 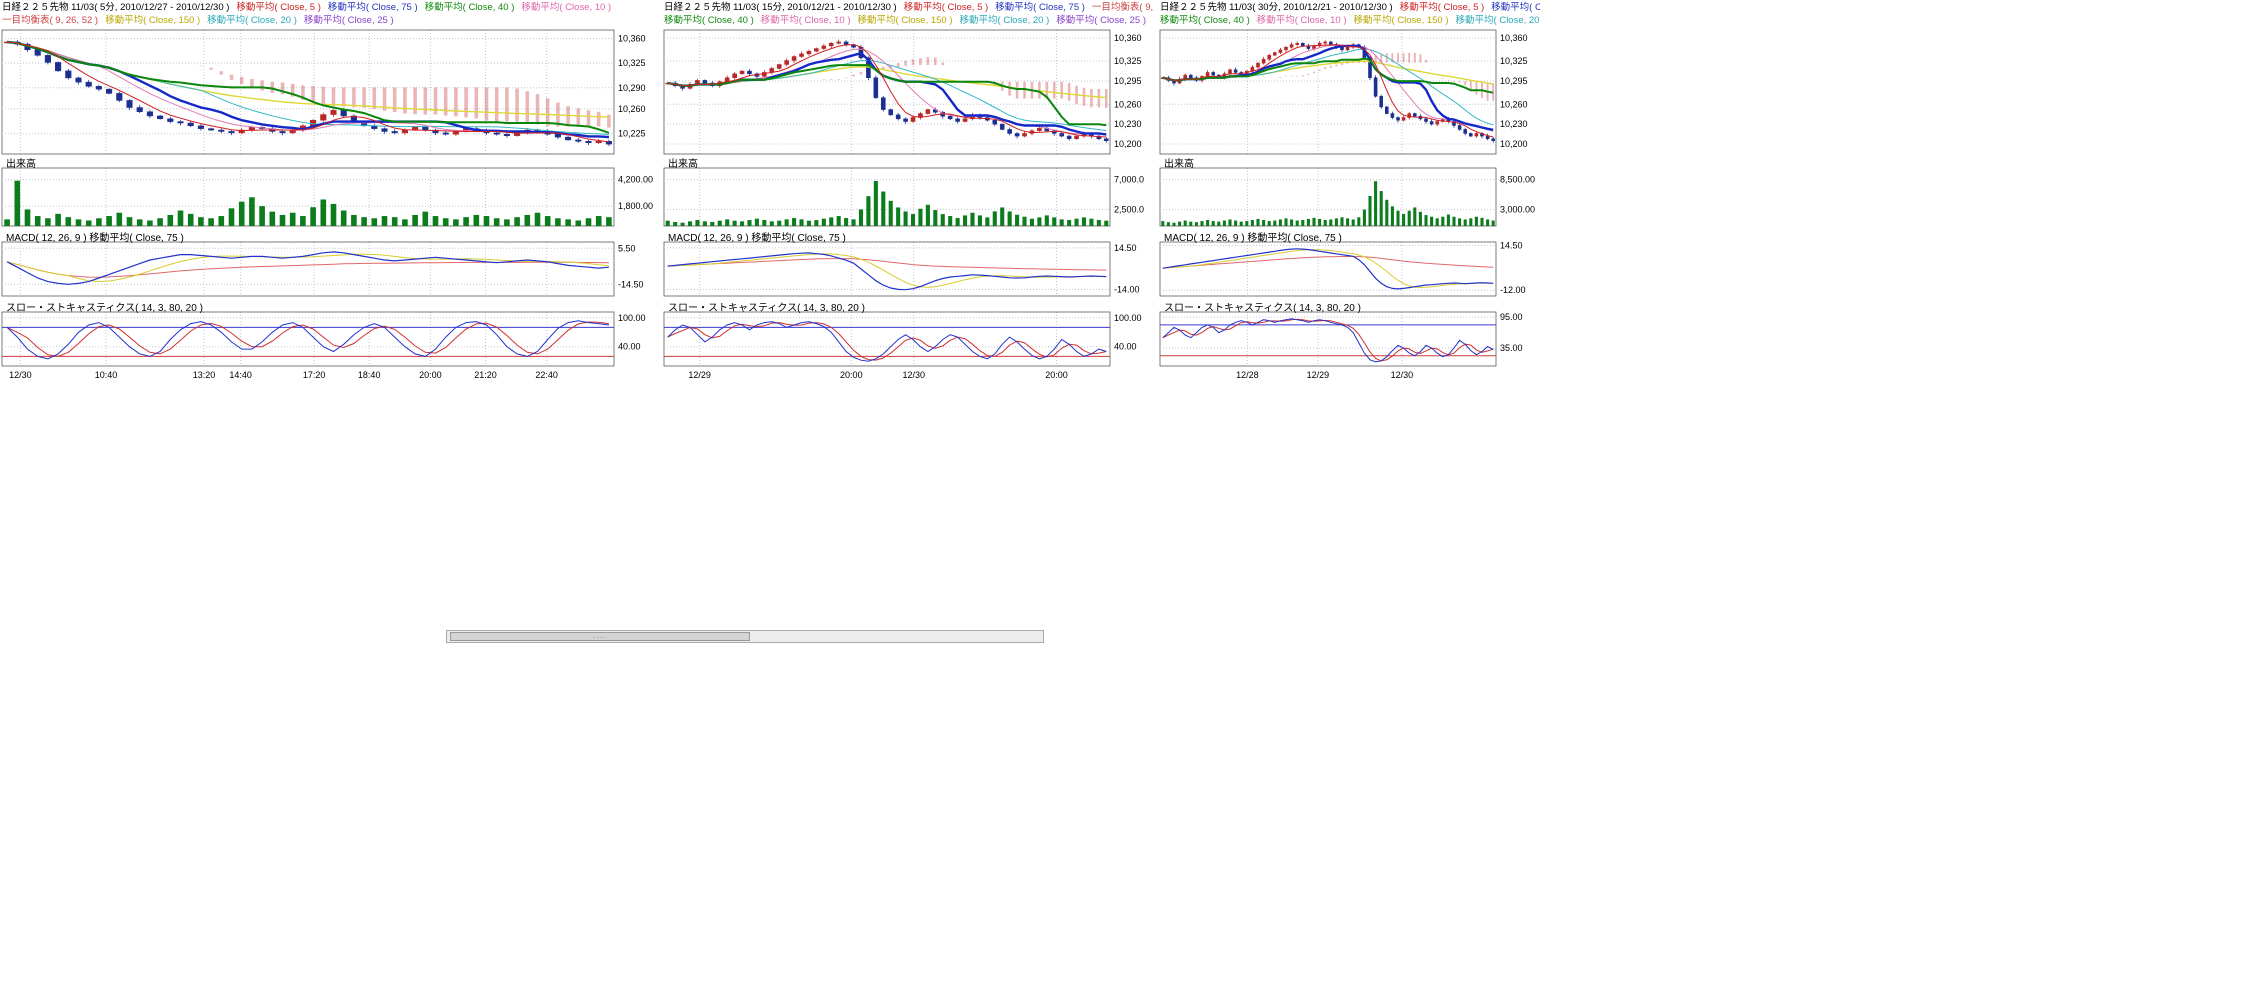 What do you see at coordinates (546, 375) in the screenshot?
I see `svg-text: 22:40` at bounding box center [546, 375].